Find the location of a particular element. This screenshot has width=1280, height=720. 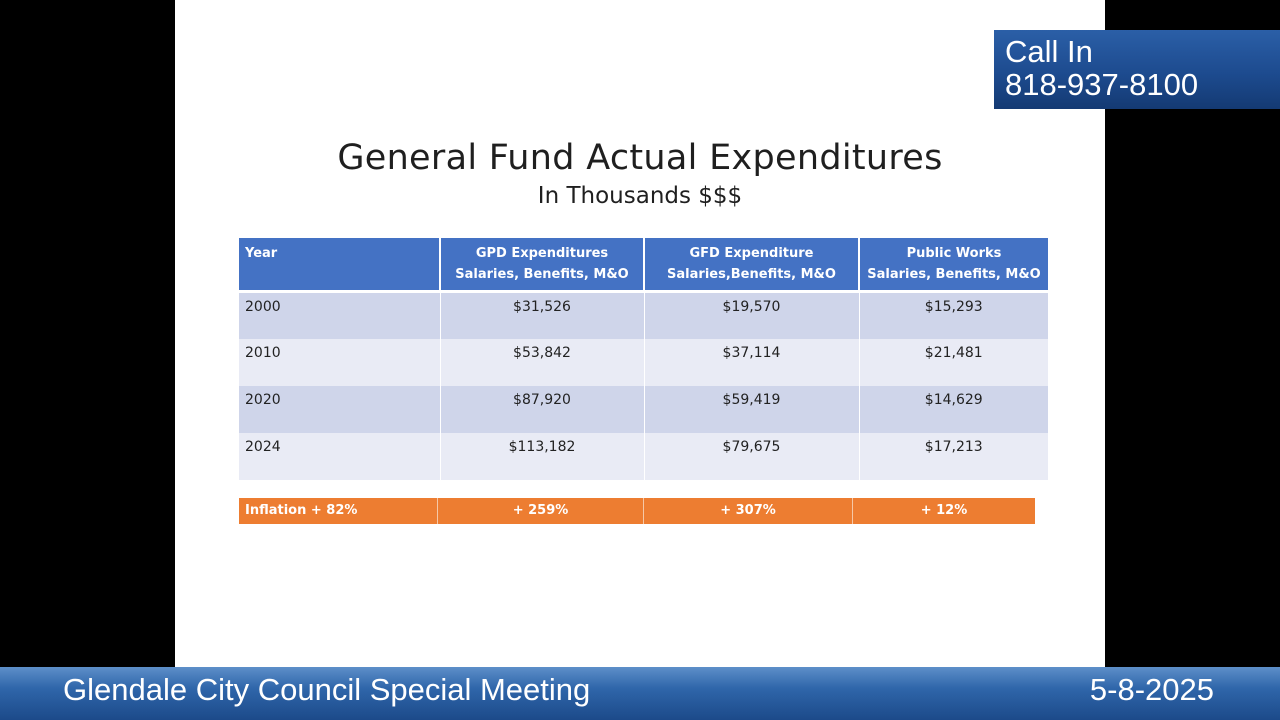

call-in-label: Call In is located at coordinates (1049, 51).